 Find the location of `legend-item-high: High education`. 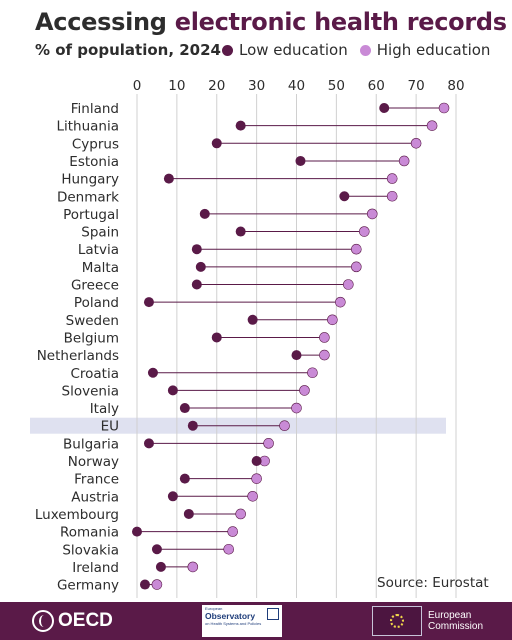

legend-item-high: High education is located at coordinates (425, 50).